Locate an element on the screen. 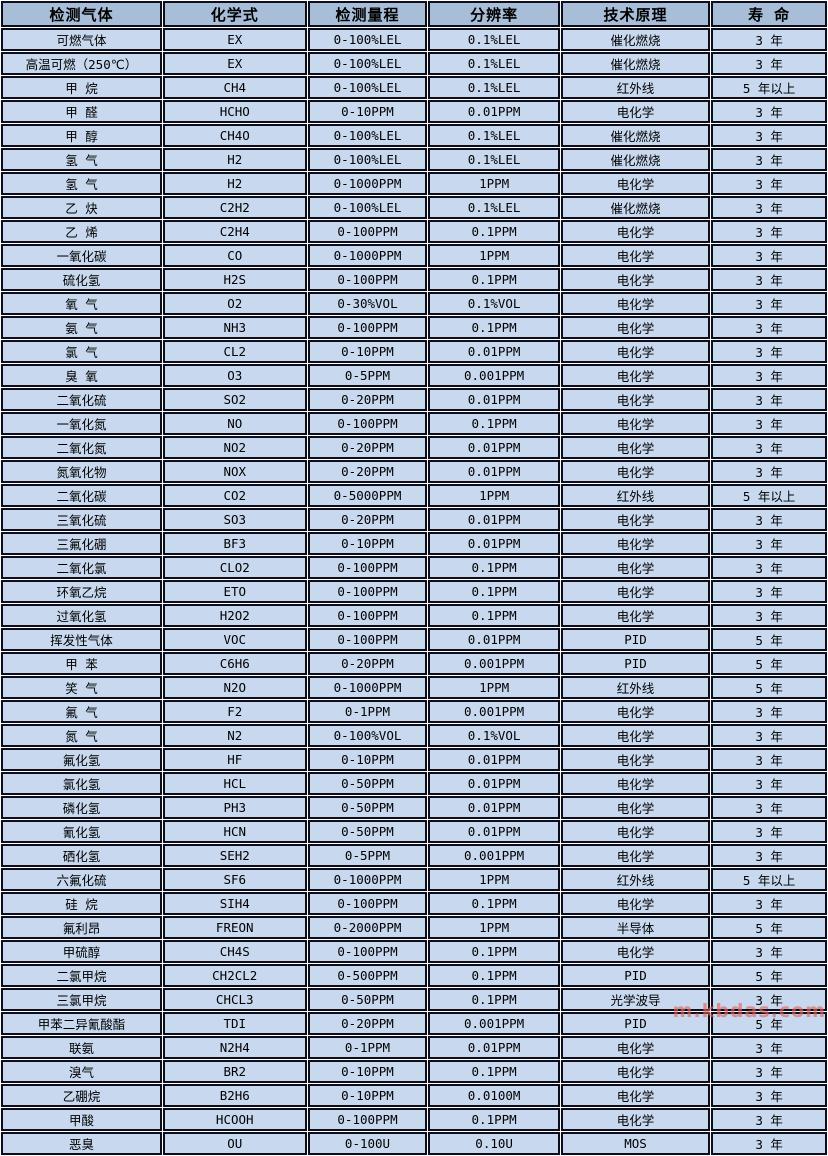 The width and height of the screenshot is (828, 1156). column-header-lifespan: 寿 命 is located at coordinates (769, 14).